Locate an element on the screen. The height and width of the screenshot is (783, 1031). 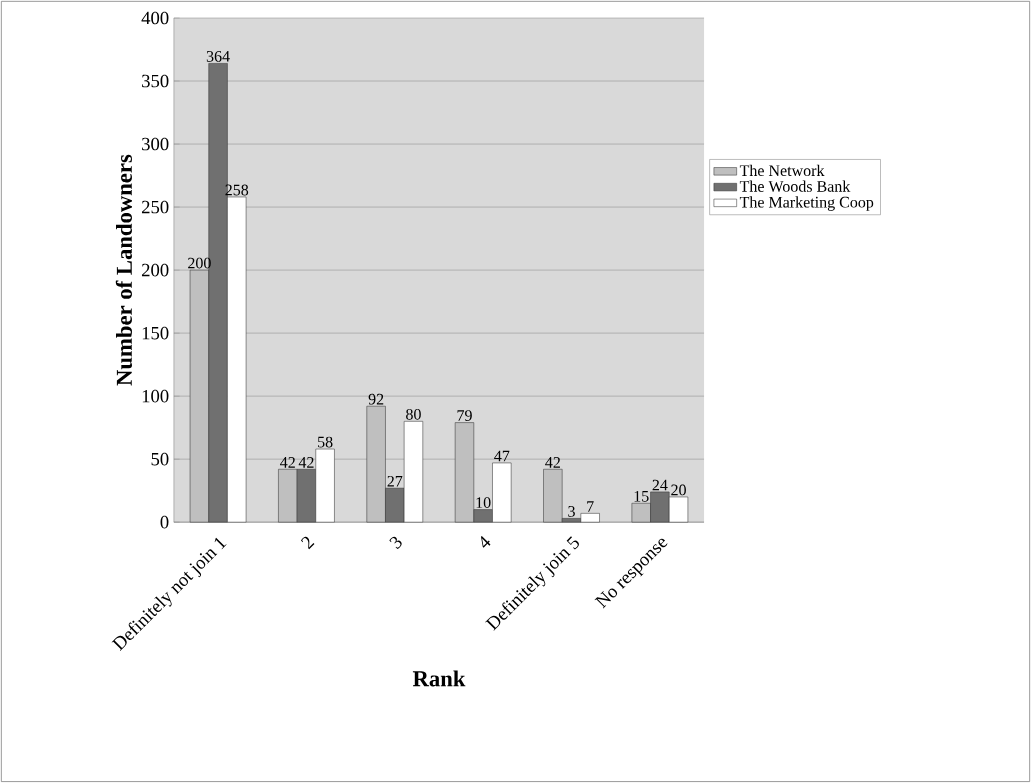
y-tick-label: 100 is located at coordinates (155, 396).